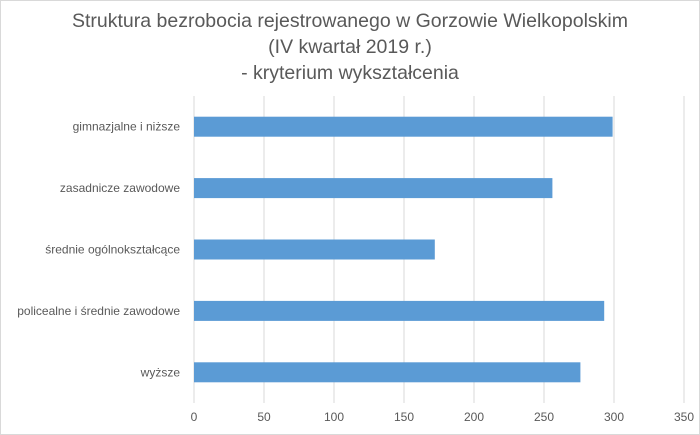 Image resolution: width=700 pixels, height=435 pixels. What do you see at coordinates (127, 127) in the screenshot?
I see `category-label-1: gimnazjalne i niższe` at bounding box center [127, 127].